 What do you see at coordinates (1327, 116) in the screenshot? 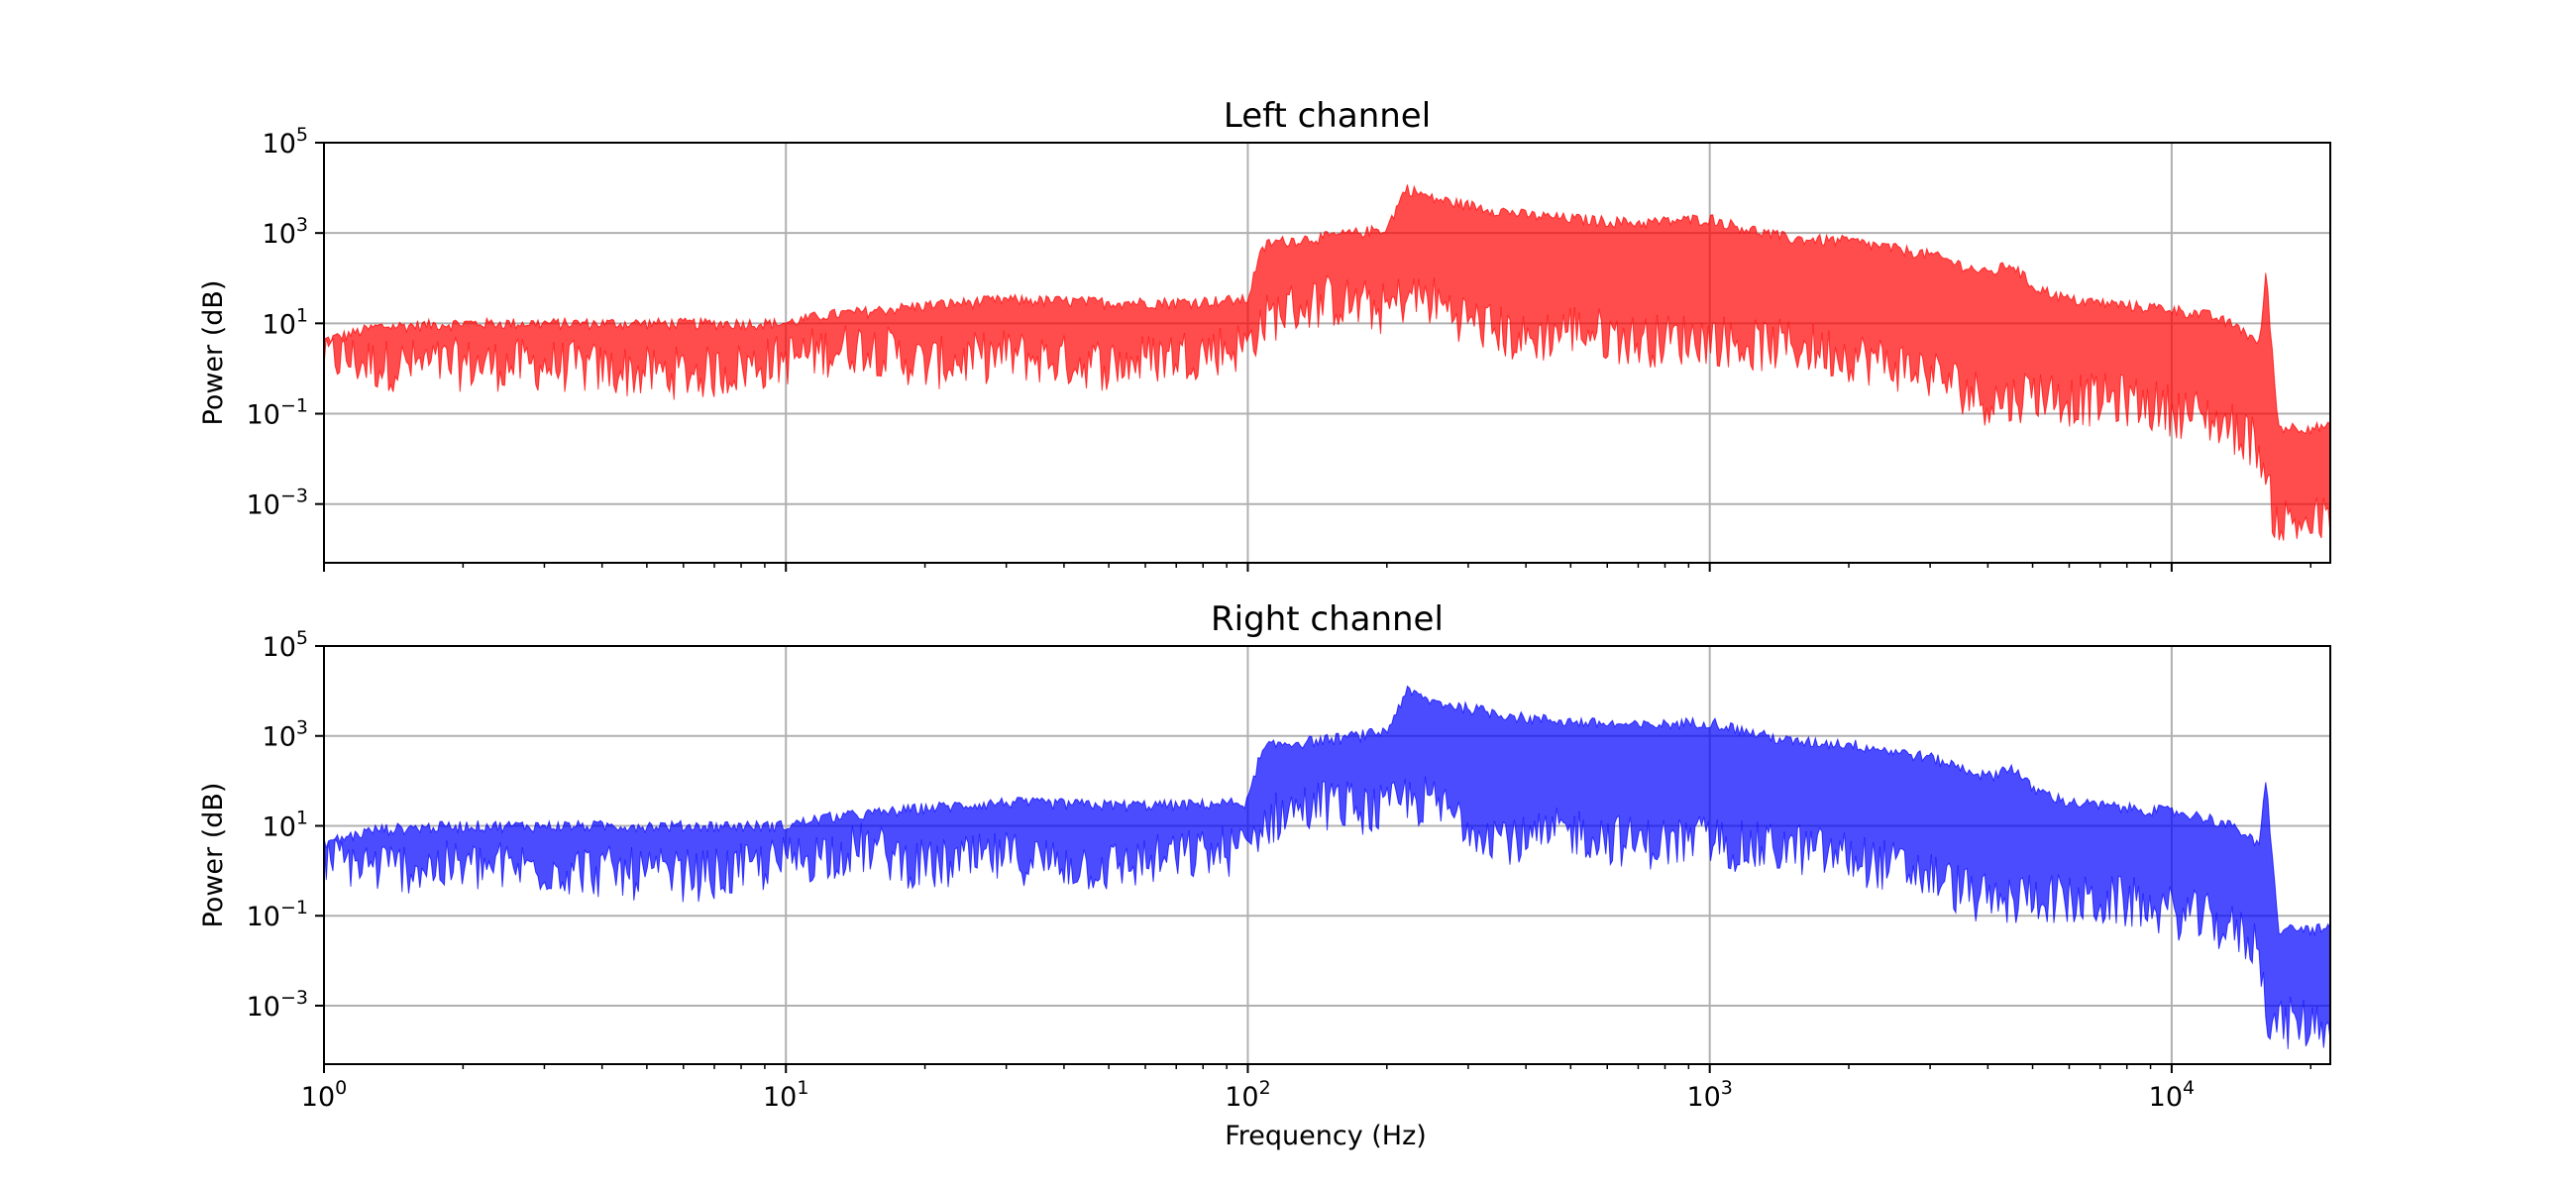
I see `subplot-title: Left channel` at bounding box center [1327, 116].